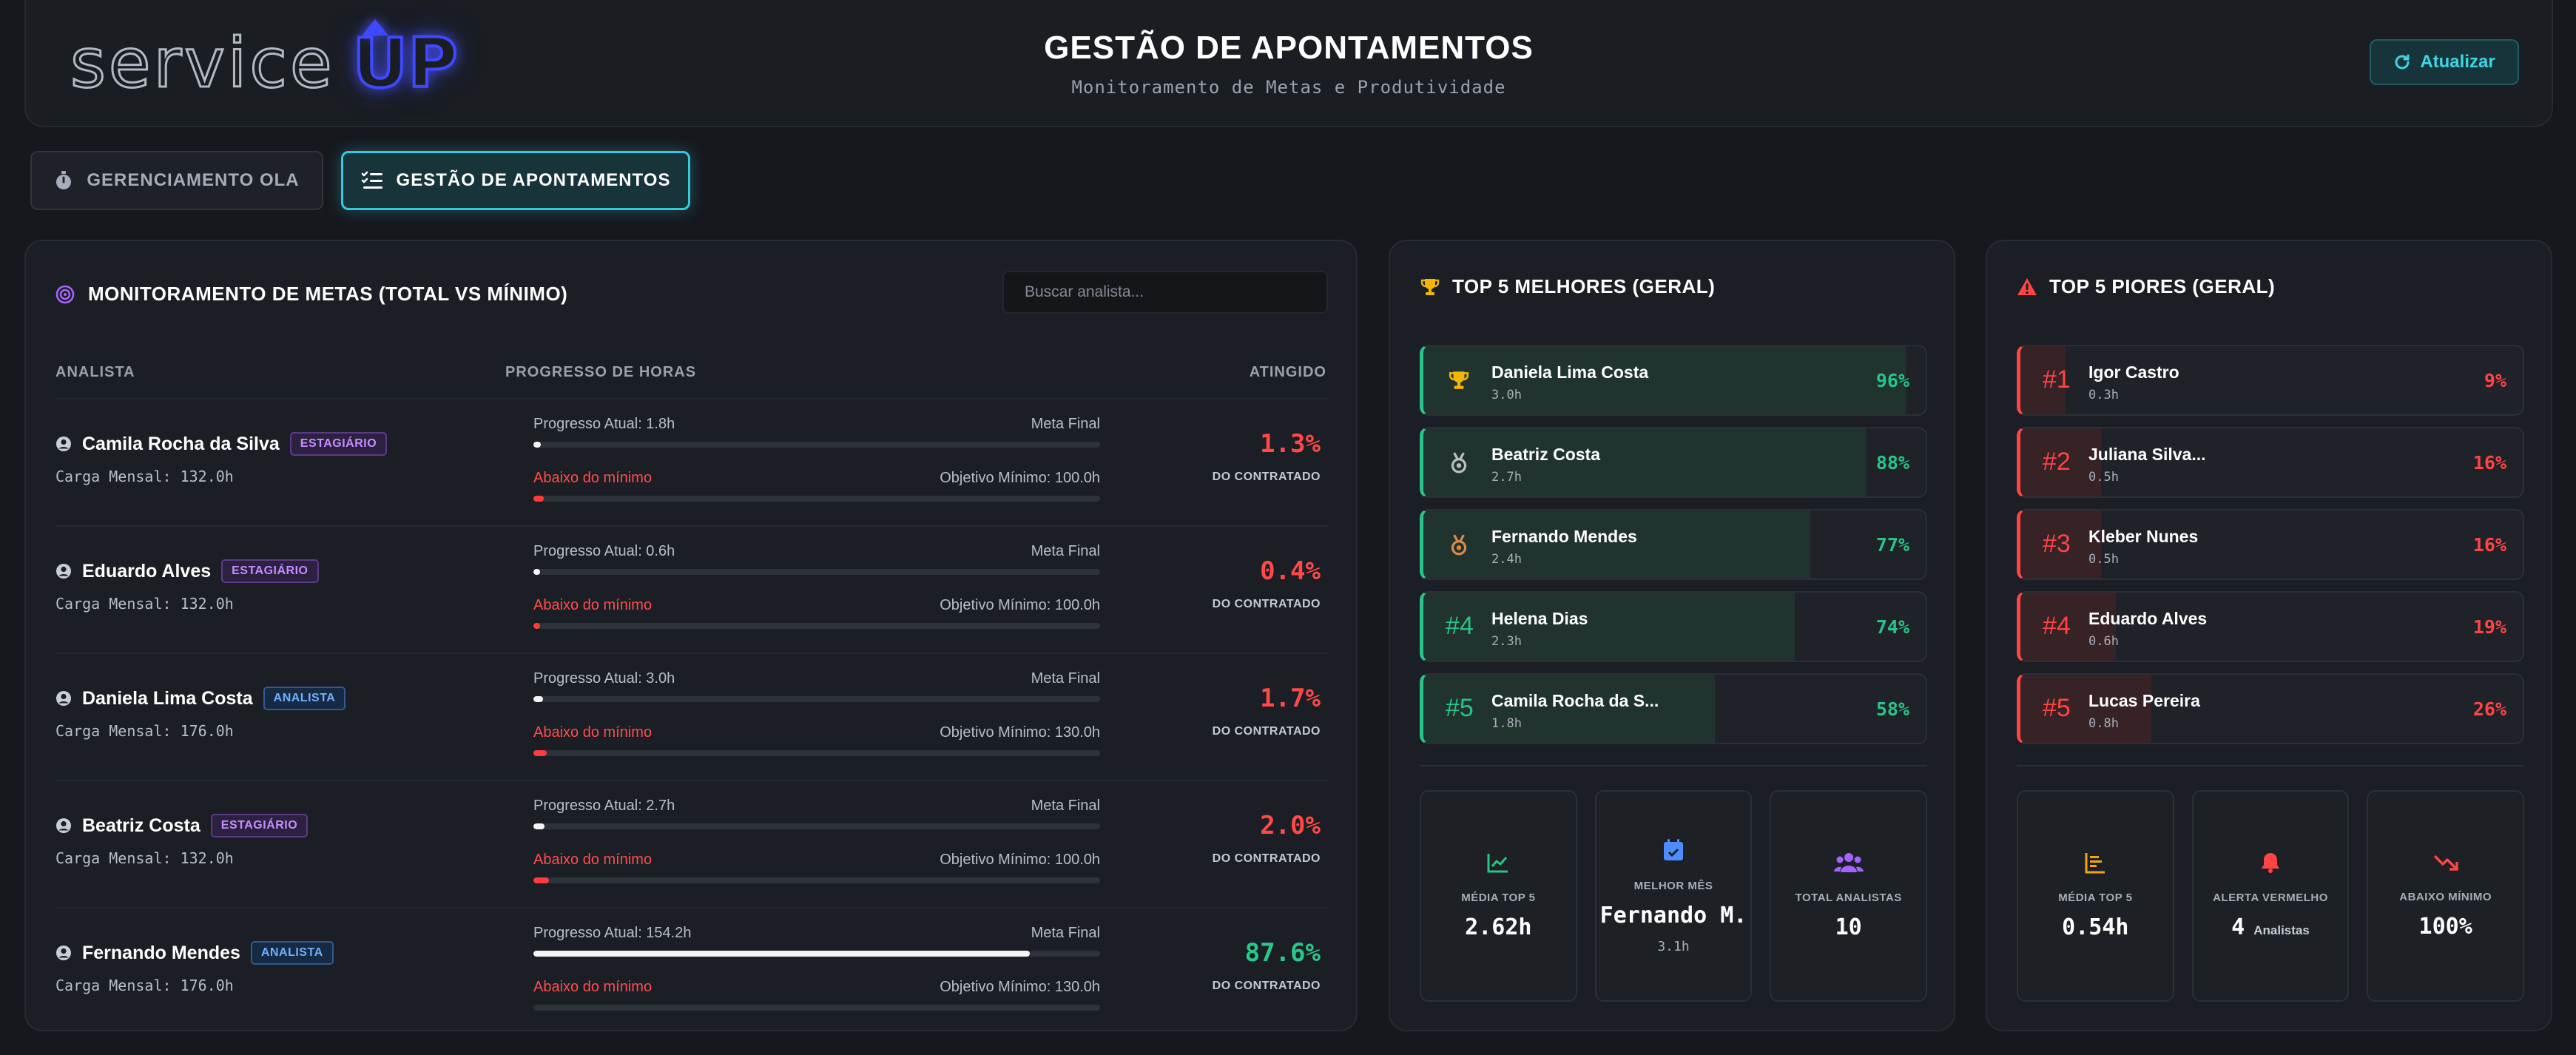 This screenshot has height=1055, width=2576. What do you see at coordinates (1498, 927) in the screenshot?
I see `stat-value-text: 2.62h` at bounding box center [1498, 927].